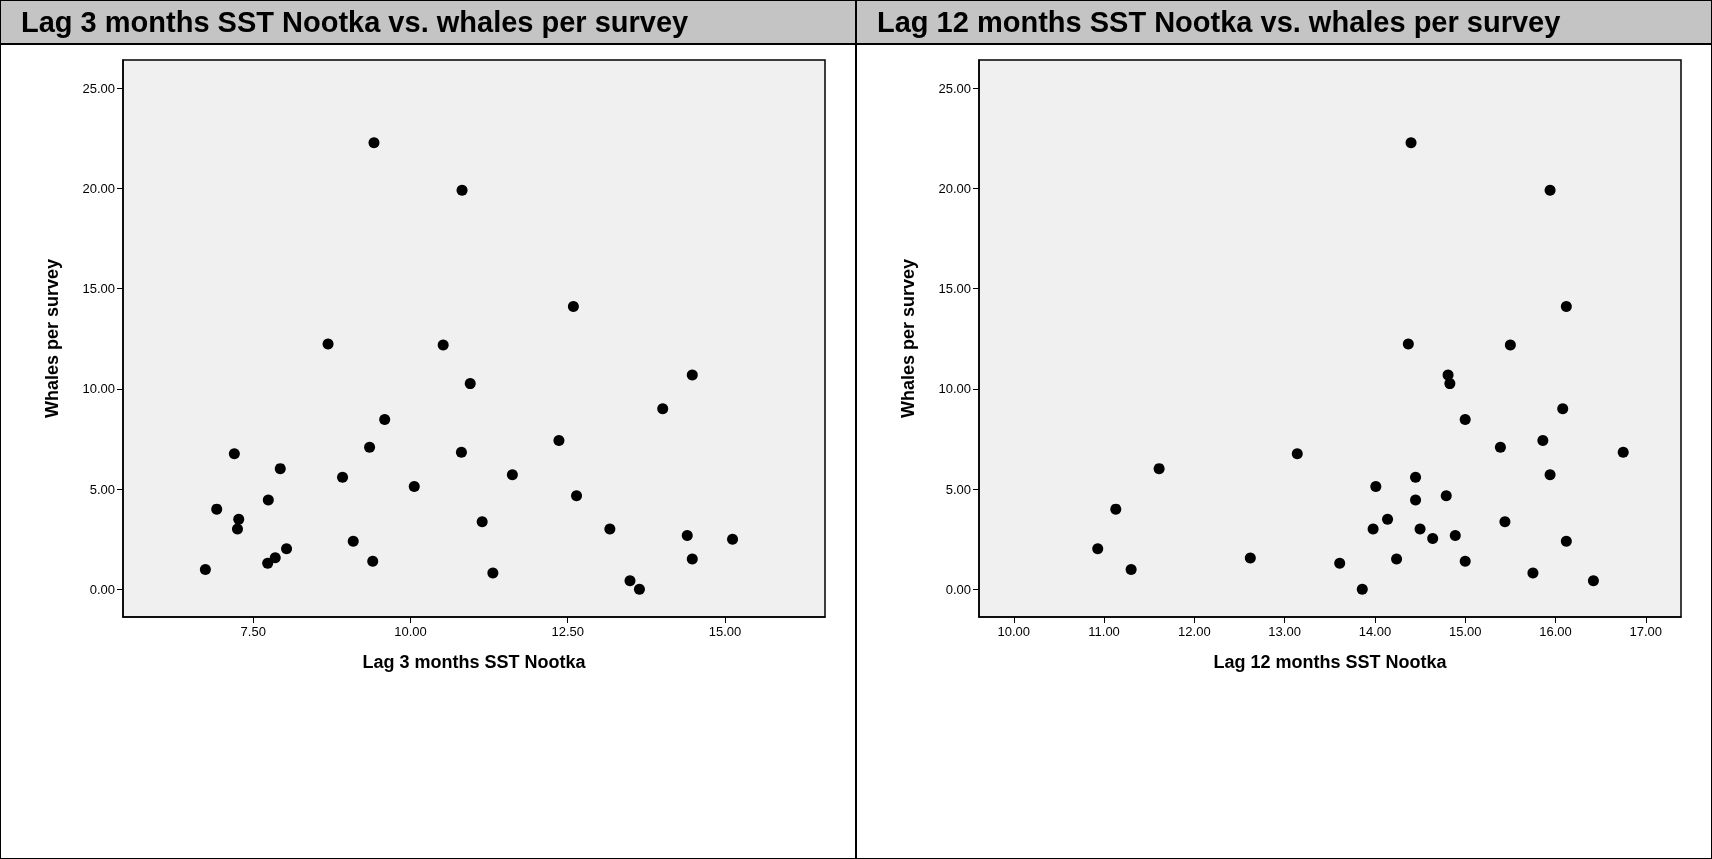 Image resolution: width=1712 pixels, height=859 pixels. What do you see at coordinates (474, 662) in the screenshot?
I see `x-axis-title: Lag 3 months SST Nootka` at bounding box center [474, 662].